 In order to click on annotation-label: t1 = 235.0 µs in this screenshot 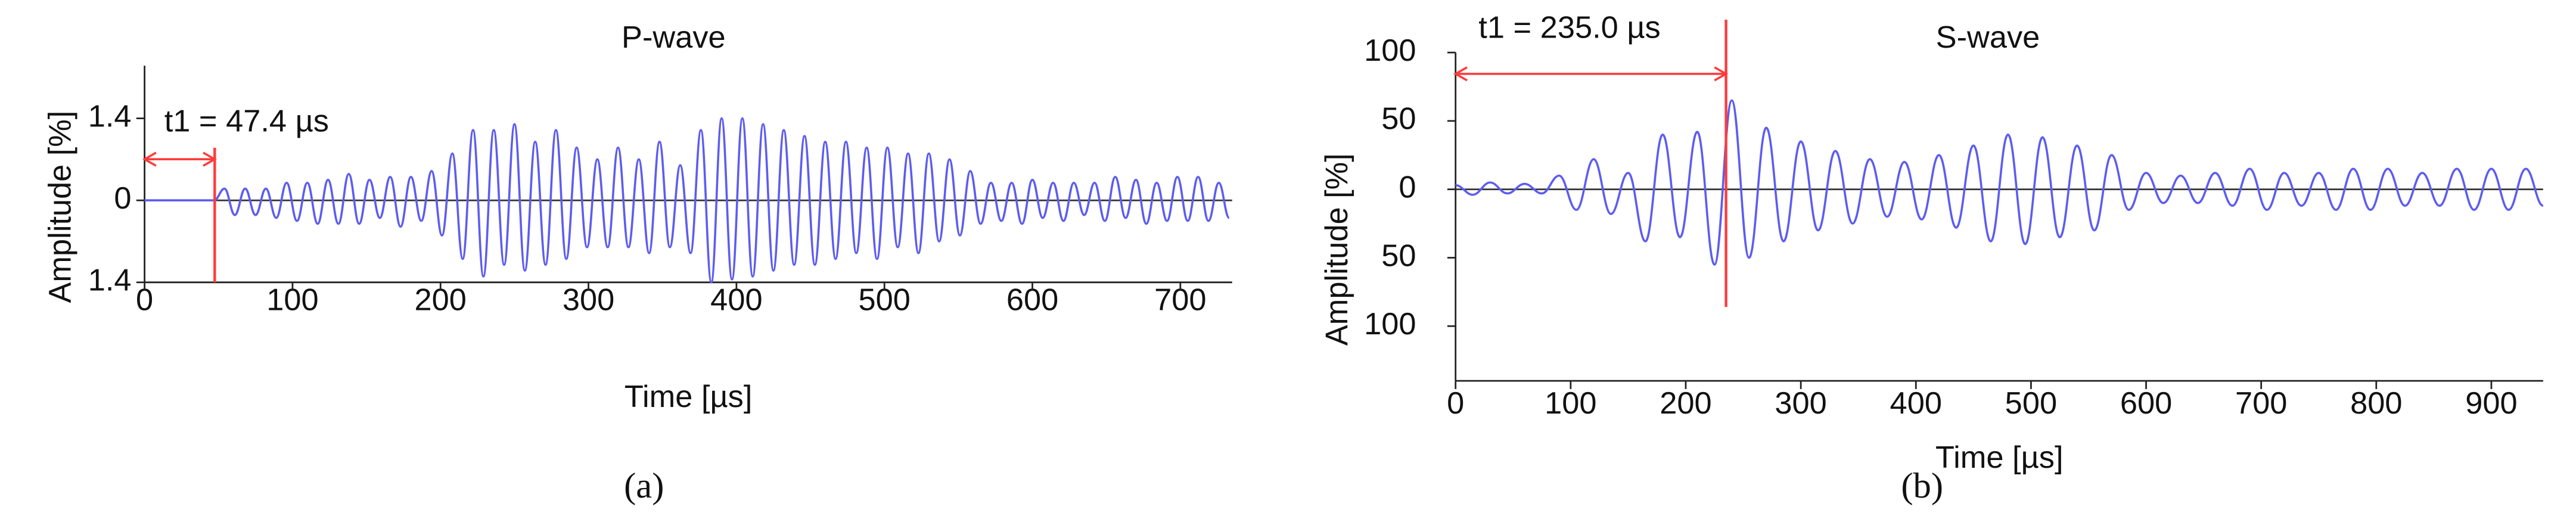, I will do `click(1569, 28)`.